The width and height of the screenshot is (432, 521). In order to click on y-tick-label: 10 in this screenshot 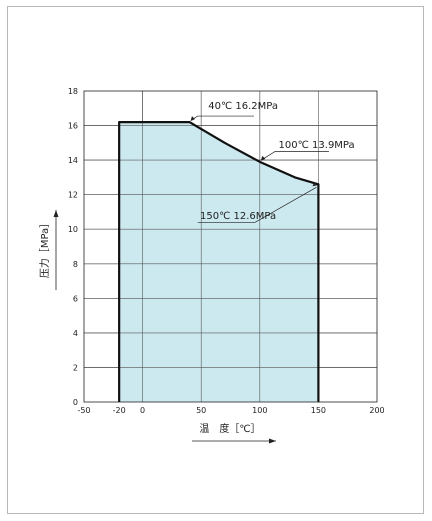, I will do `click(73, 229)`.